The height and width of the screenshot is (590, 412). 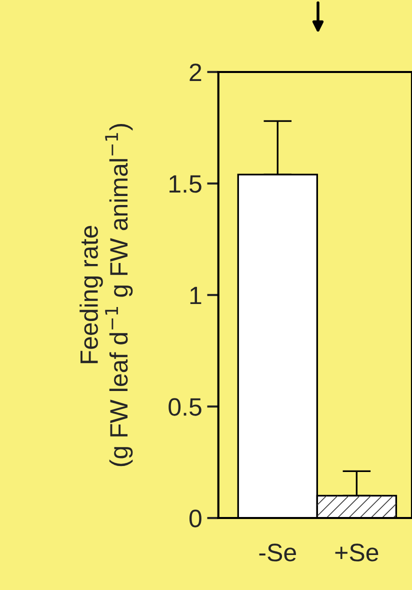 What do you see at coordinates (356, 553) in the screenshot?
I see `x-tick-label: +Se` at bounding box center [356, 553].